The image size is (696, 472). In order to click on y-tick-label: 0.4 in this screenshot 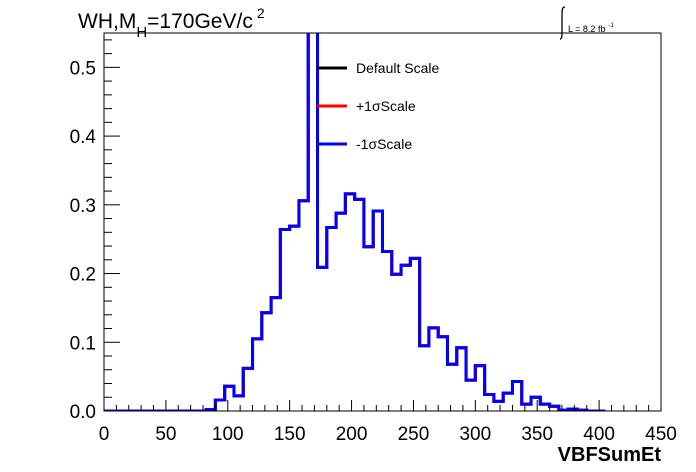, I will do `click(83, 137)`.